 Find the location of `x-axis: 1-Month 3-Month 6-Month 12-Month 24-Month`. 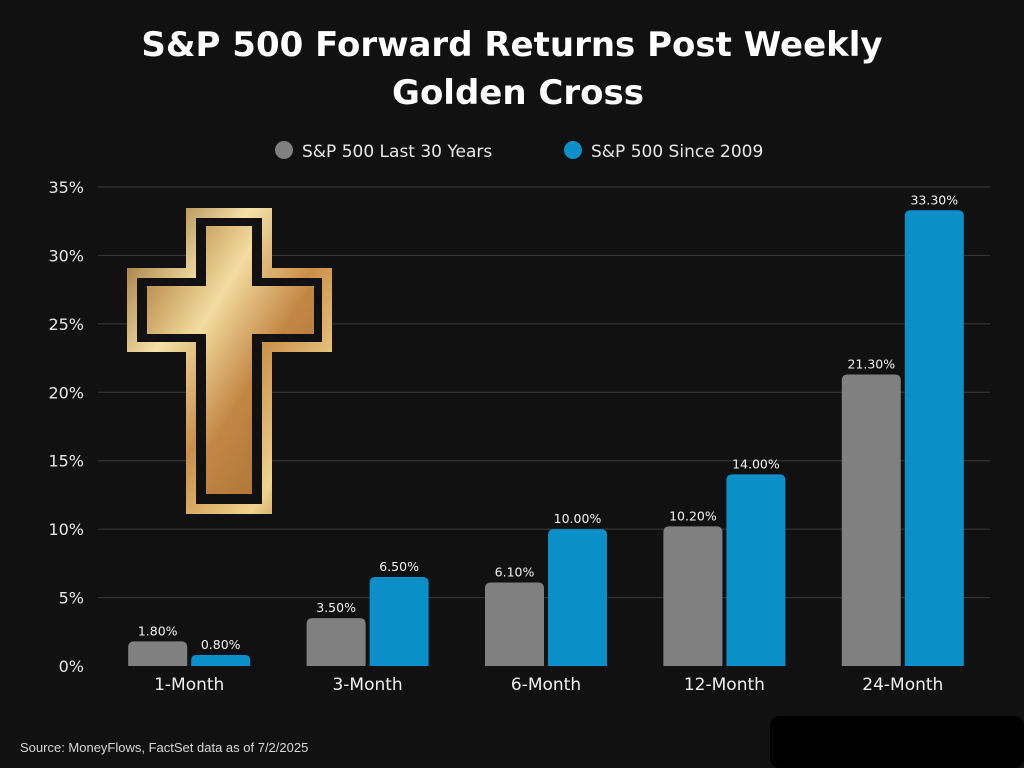

x-axis: 1-Month 3-Month 6-Month 12-Month 24-Month is located at coordinates (548, 685).